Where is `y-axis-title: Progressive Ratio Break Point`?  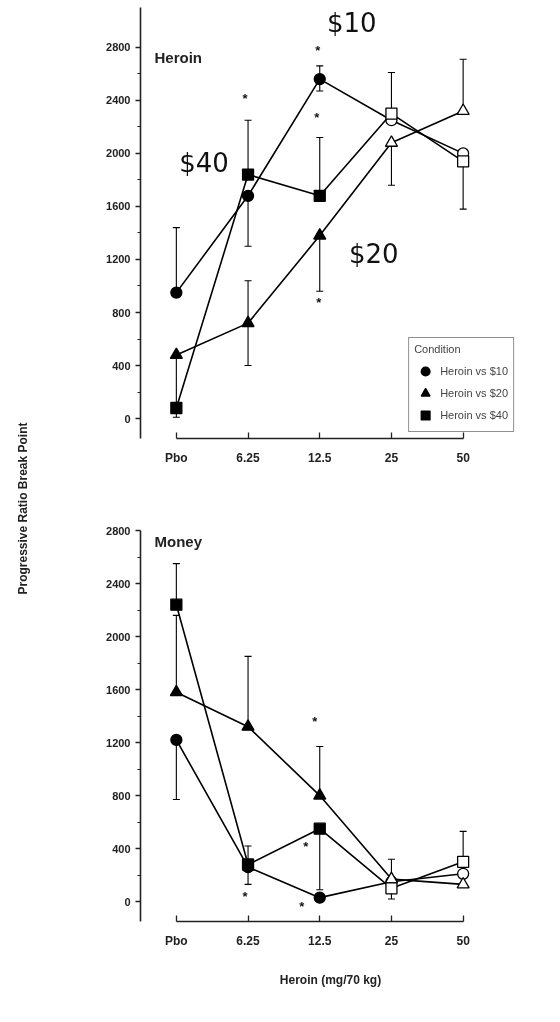 y-axis-title: Progressive Ratio Break Point is located at coordinates (22, 508).